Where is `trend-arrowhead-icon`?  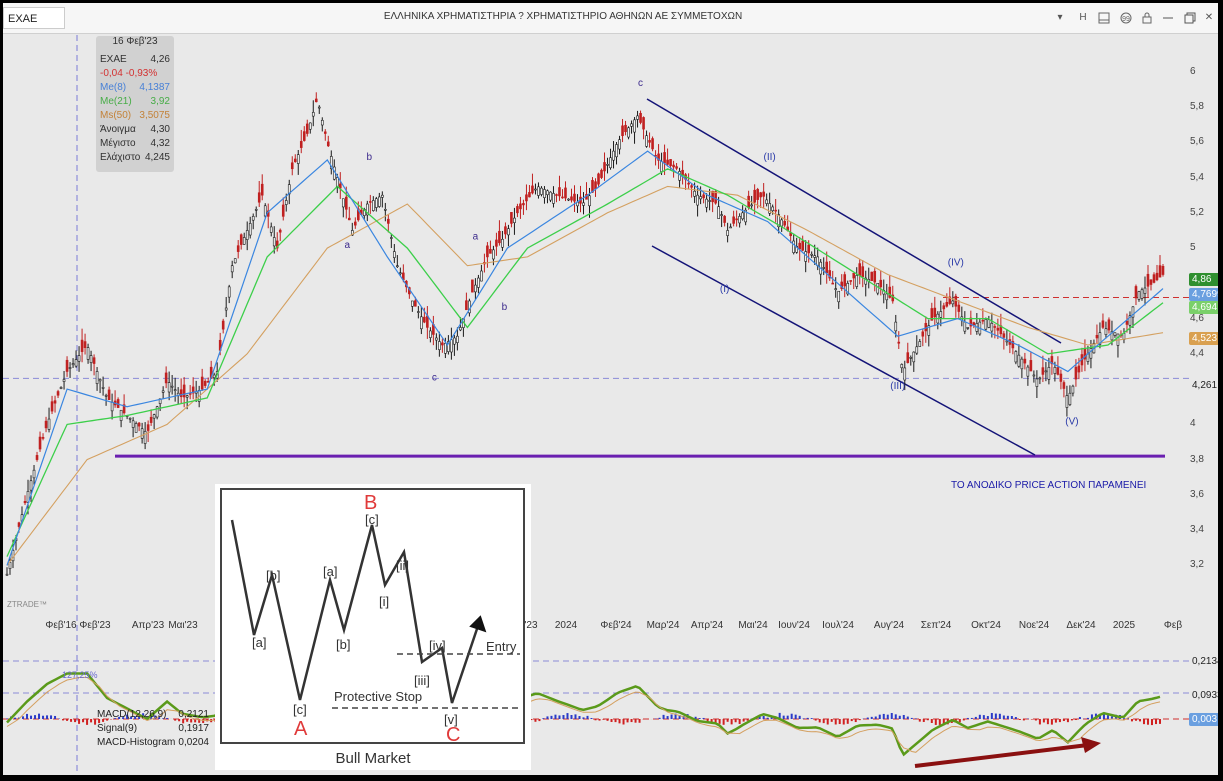
trend-arrowhead-icon is located at coordinates (1091, 745).